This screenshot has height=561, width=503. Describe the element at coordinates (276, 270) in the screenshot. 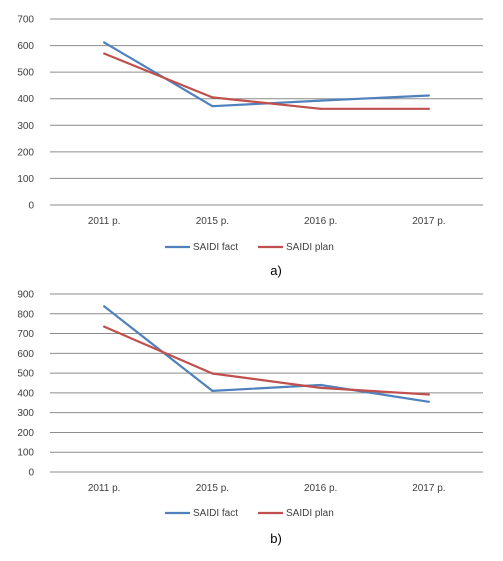

I see `chart-caption: a)` at that location.